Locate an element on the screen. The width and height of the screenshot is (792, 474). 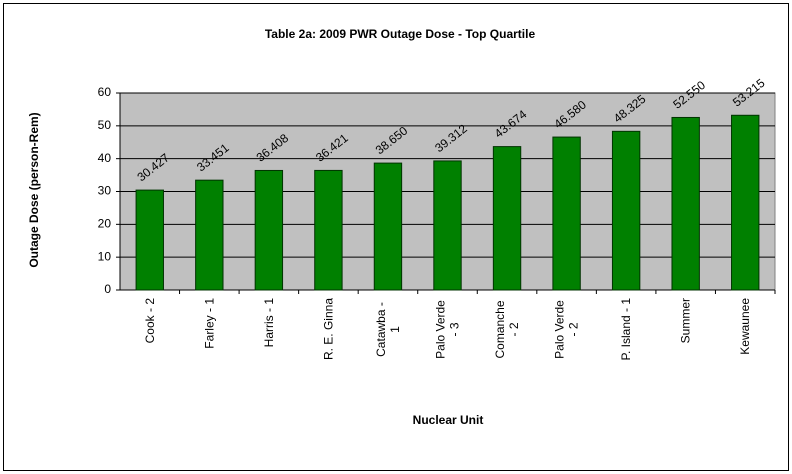
x-tick-label-group: Harris - 1 is located at coordinates (269, 329).